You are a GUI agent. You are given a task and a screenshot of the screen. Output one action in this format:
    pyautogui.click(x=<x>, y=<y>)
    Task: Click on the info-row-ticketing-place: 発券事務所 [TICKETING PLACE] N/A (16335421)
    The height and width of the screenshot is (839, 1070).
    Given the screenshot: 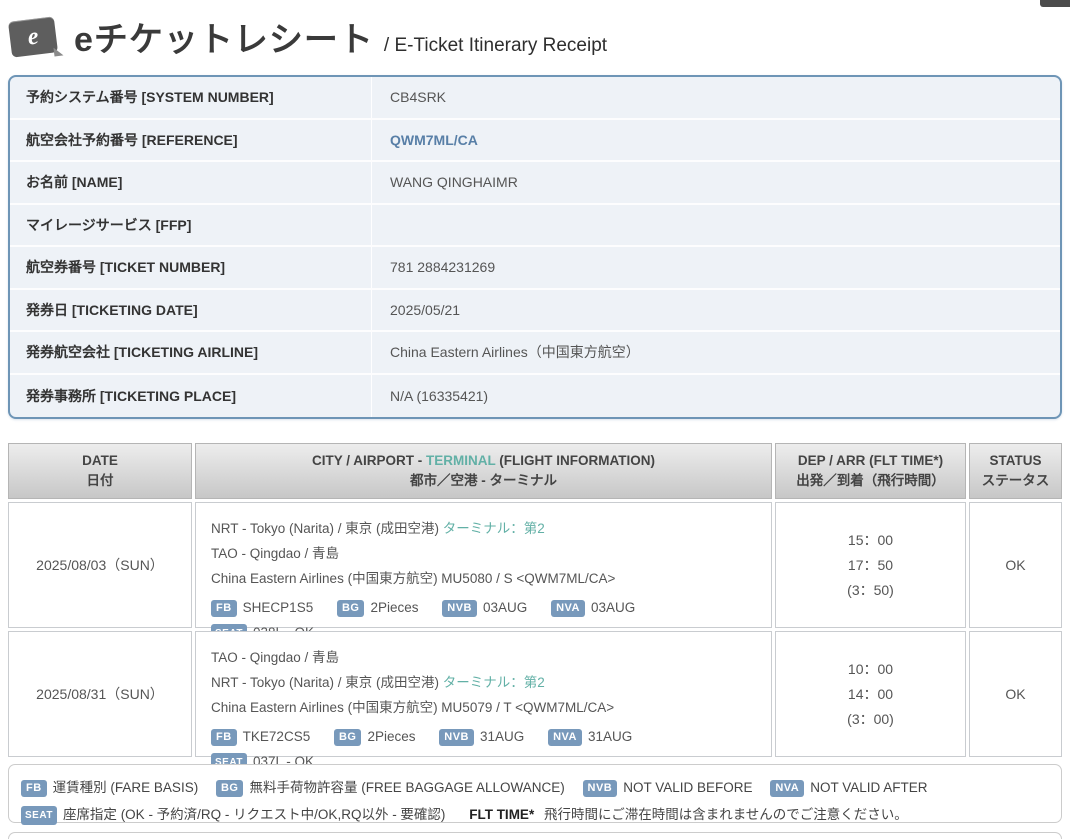 What is the action you would take?
    pyautogui.click(x=535, y=395)
    